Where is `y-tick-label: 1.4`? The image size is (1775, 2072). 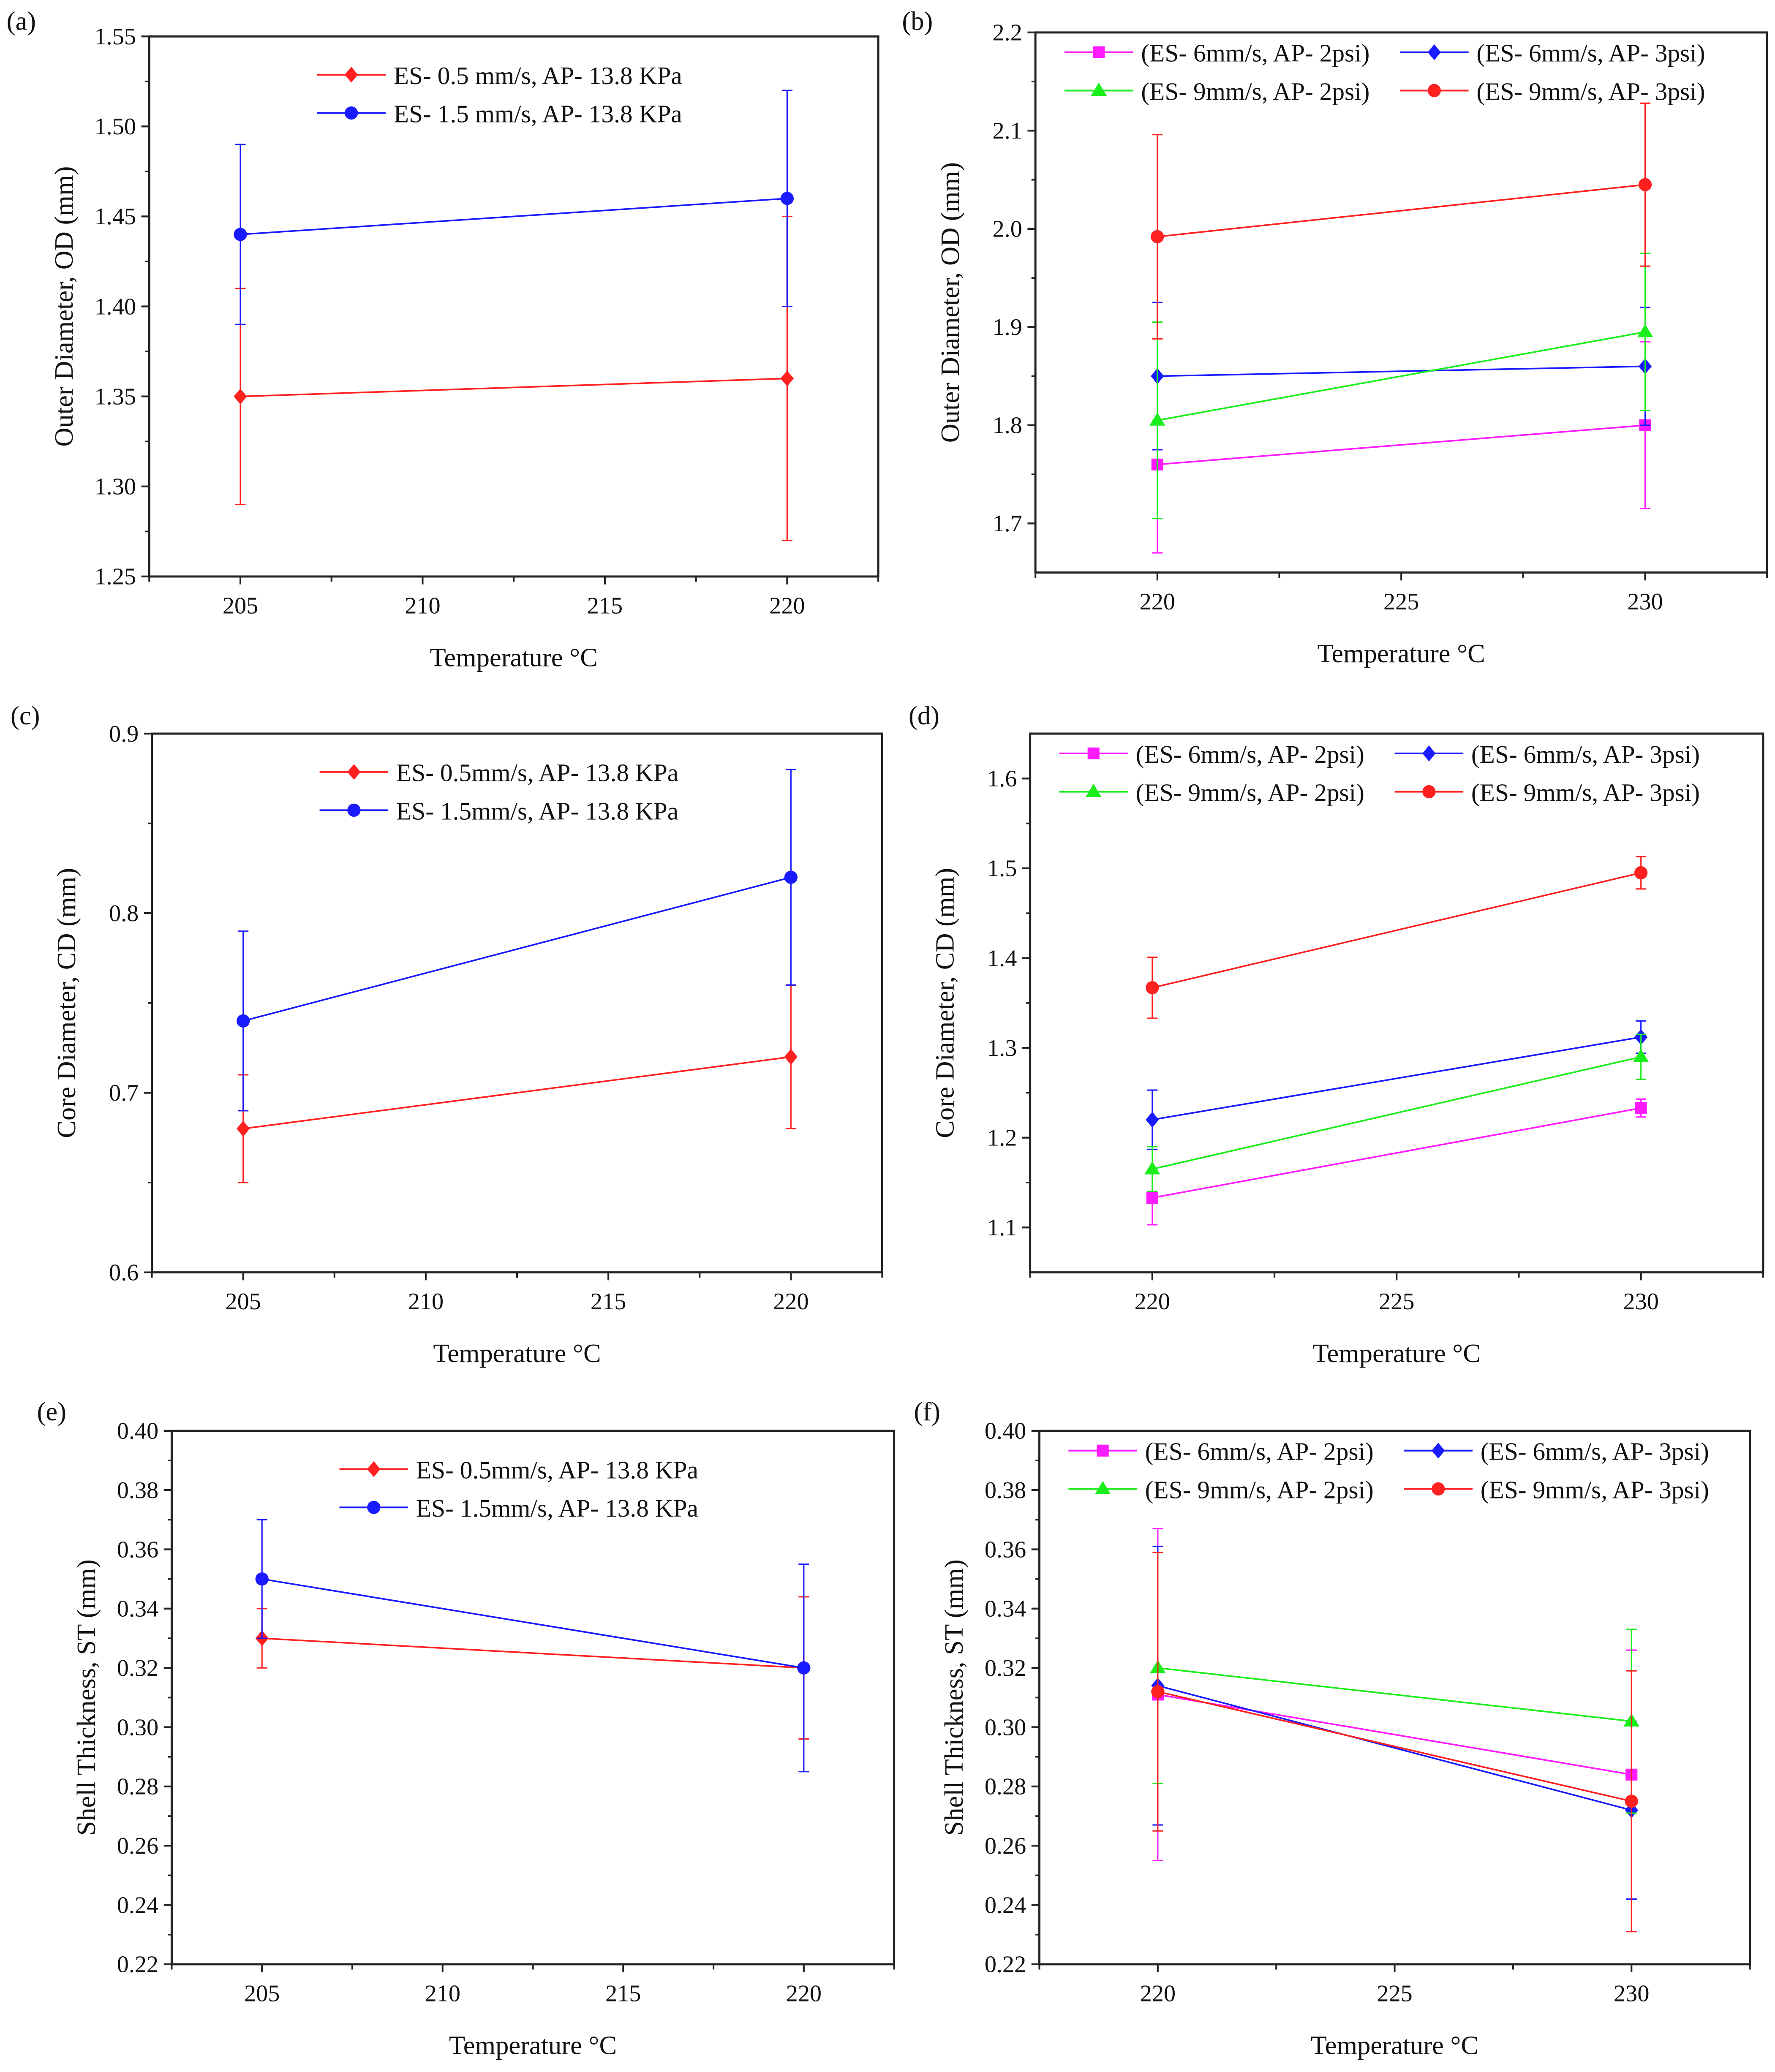 y-tick-label: 1.4 is located at coordinates (1002, 958).